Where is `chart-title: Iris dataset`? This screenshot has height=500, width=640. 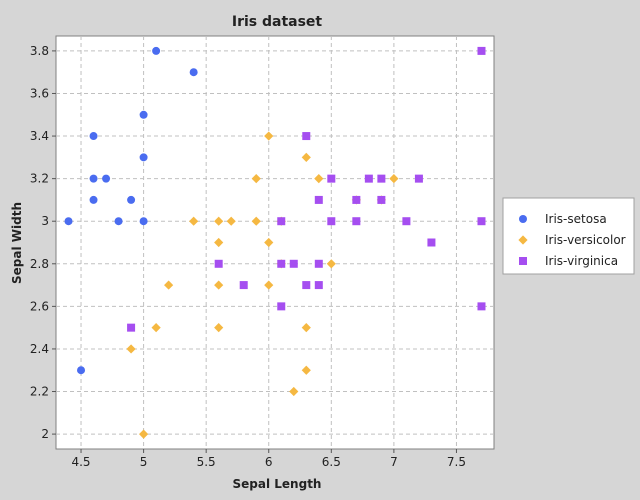
chart-title: Iris dataset is located at coordinates (277, 22).